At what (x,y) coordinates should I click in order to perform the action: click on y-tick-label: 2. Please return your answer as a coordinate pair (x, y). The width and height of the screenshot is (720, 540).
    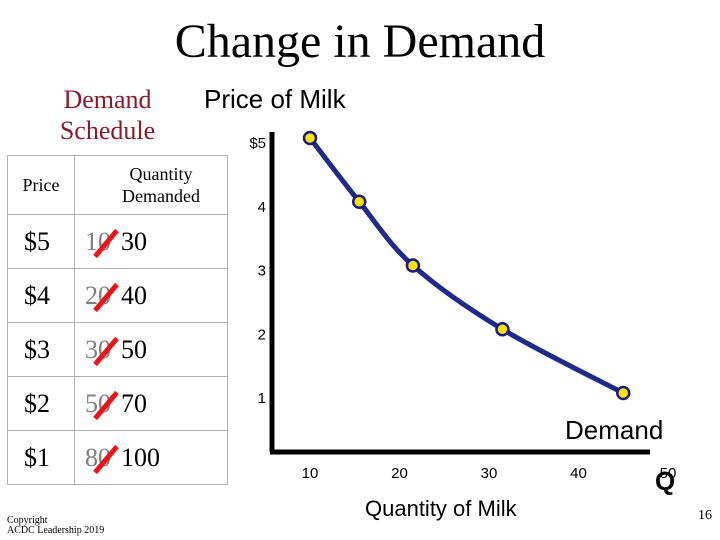
    Looking at the image, I should click on (262, 334).